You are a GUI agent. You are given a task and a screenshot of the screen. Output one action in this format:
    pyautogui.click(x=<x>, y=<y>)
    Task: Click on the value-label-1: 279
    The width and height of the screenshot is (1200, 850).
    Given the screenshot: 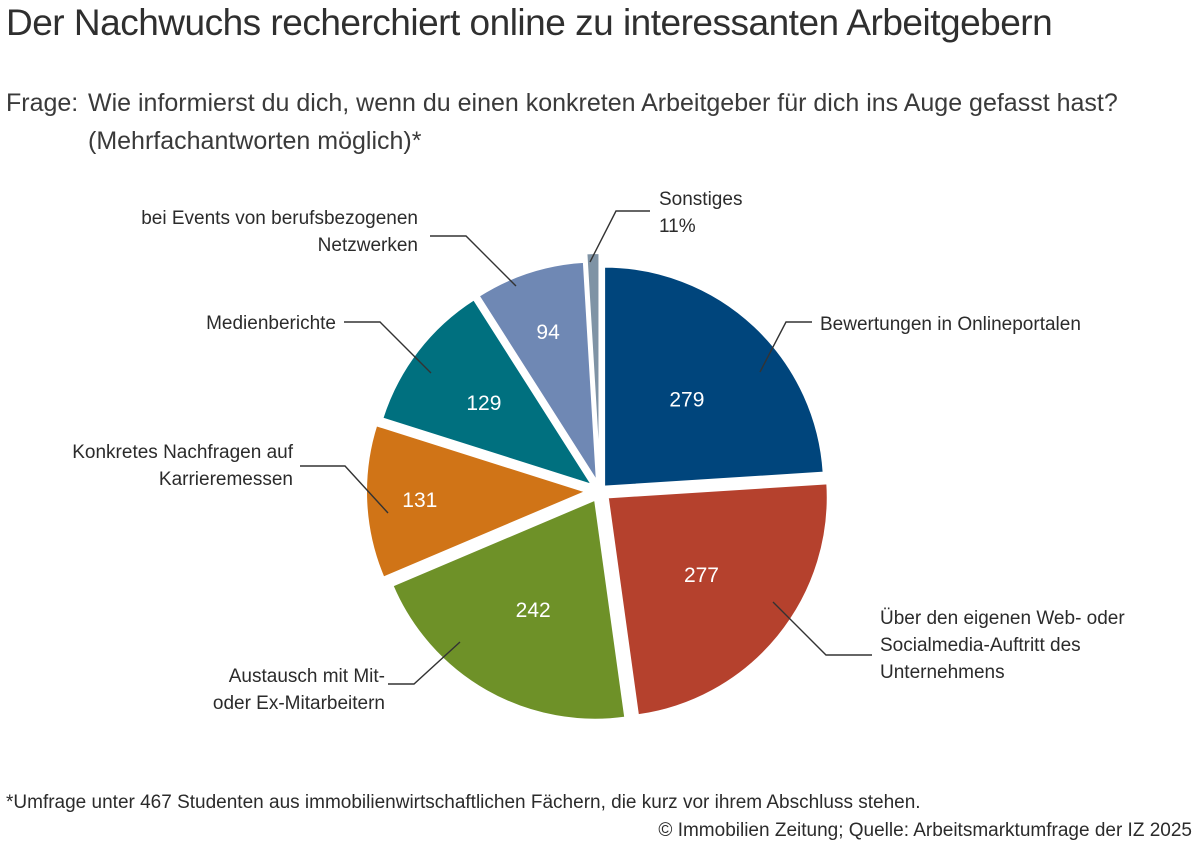 What is the action you would take?
    pyautogui.click(x=686, y=399)
    